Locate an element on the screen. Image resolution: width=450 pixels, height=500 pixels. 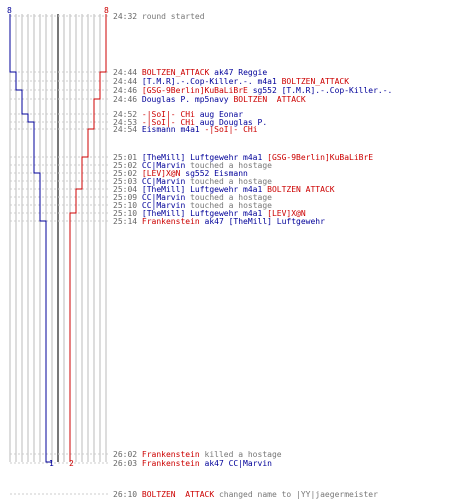
event-row: 26:03 Frankenstein ak47 CC|Marvin is located at coordinates (192, 463).